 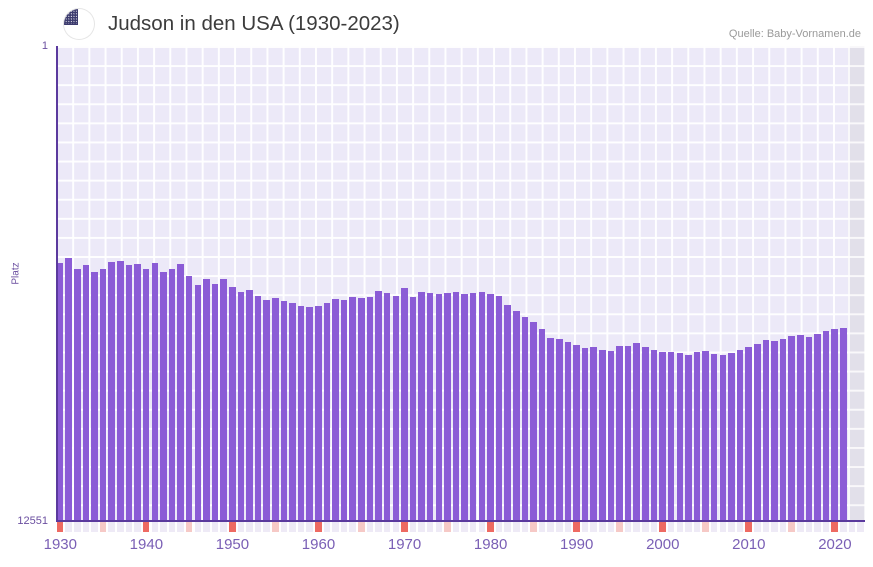 What do you see at coordinates (447, 527) in the screenshot?
I see `x-tick-1975` at bounding box center [447, 527].